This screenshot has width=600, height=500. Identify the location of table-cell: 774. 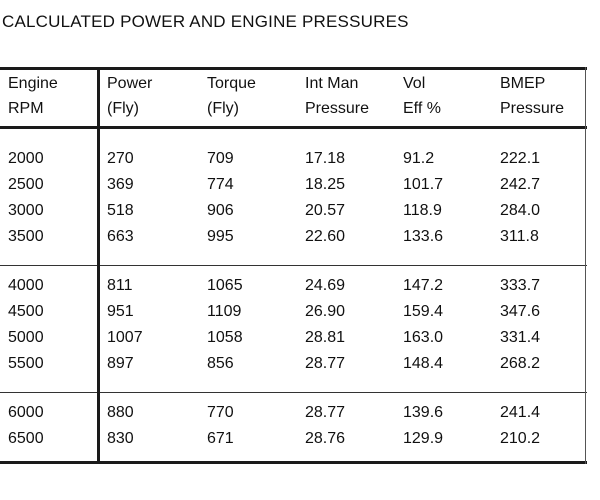
(220, 184).